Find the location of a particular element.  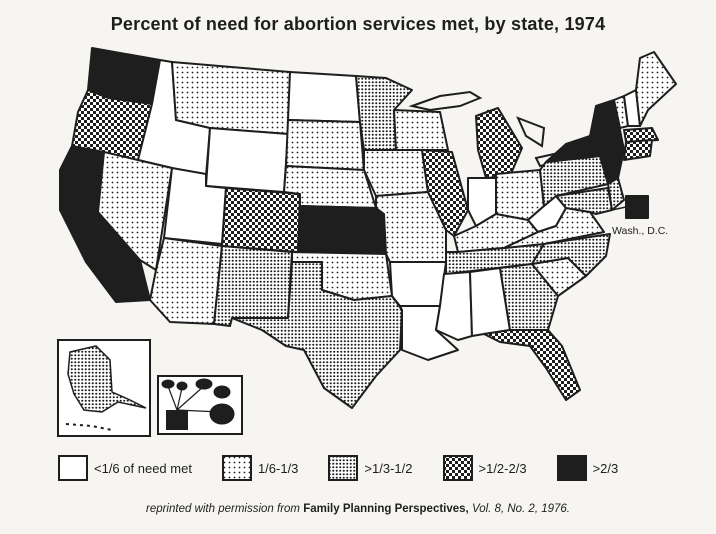

state-massachusetts is located at coordinates (641, 135).